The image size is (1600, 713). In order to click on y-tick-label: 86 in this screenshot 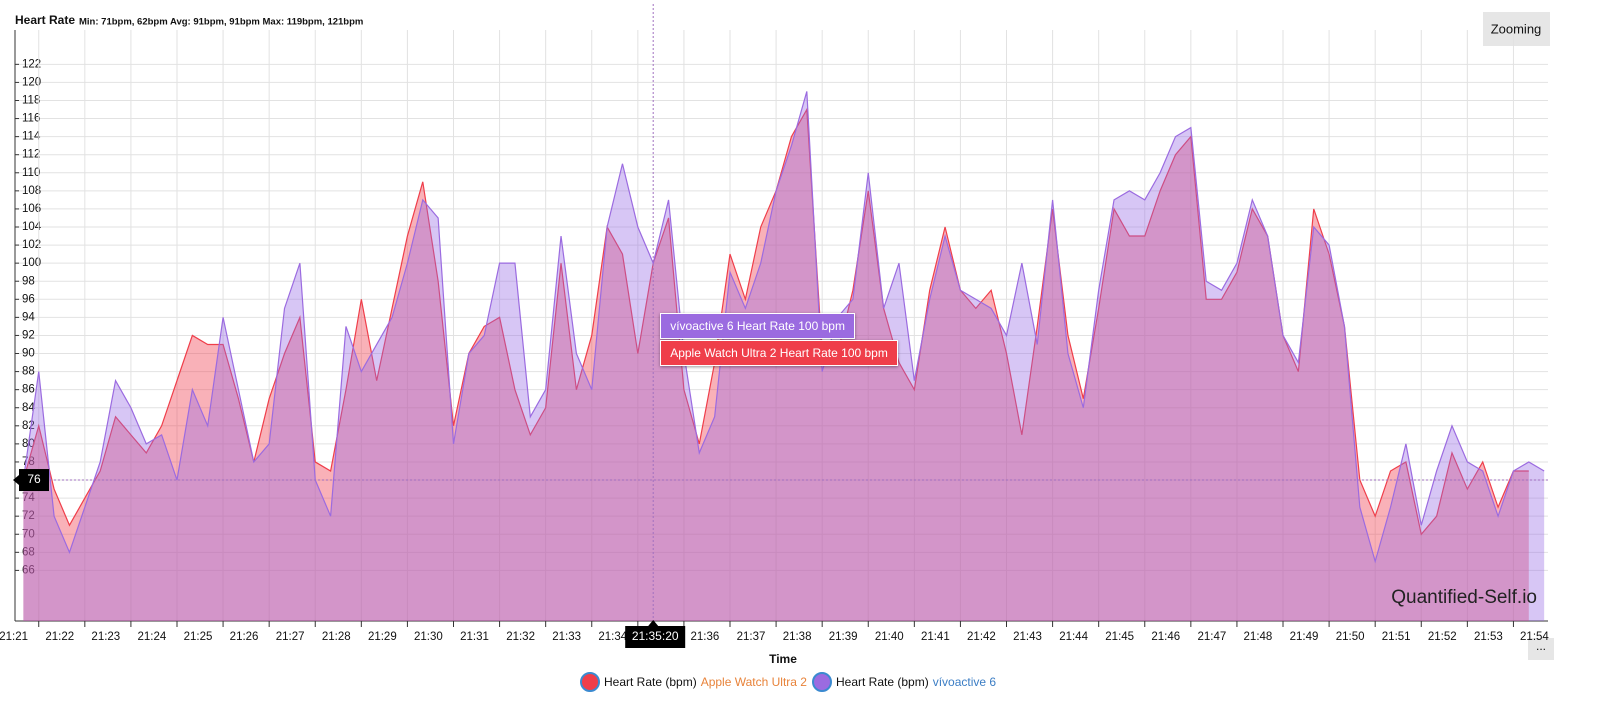, I will do `click(28, 390)`.